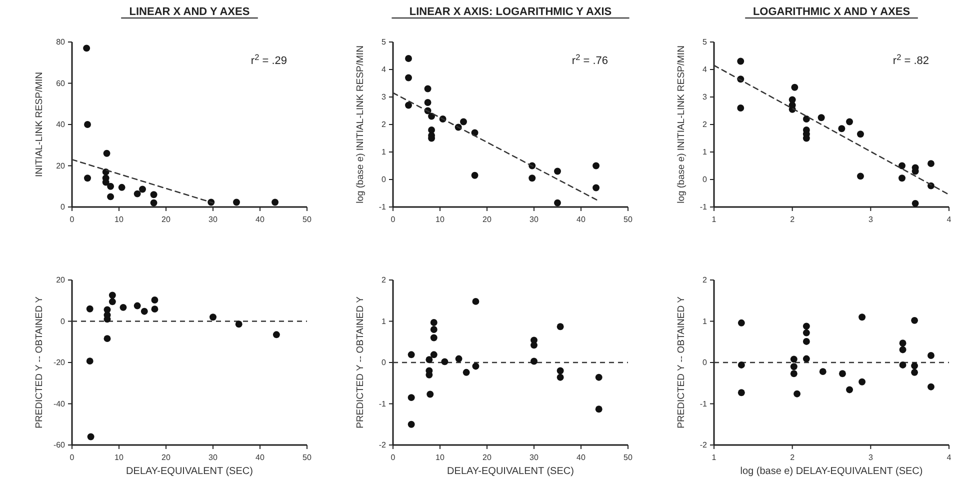 The image size is (965, 489). What do you see at coordinates (949, 219) in the screenshot?
I see `x-tick-label: 4` at bounding box center [949, 219].